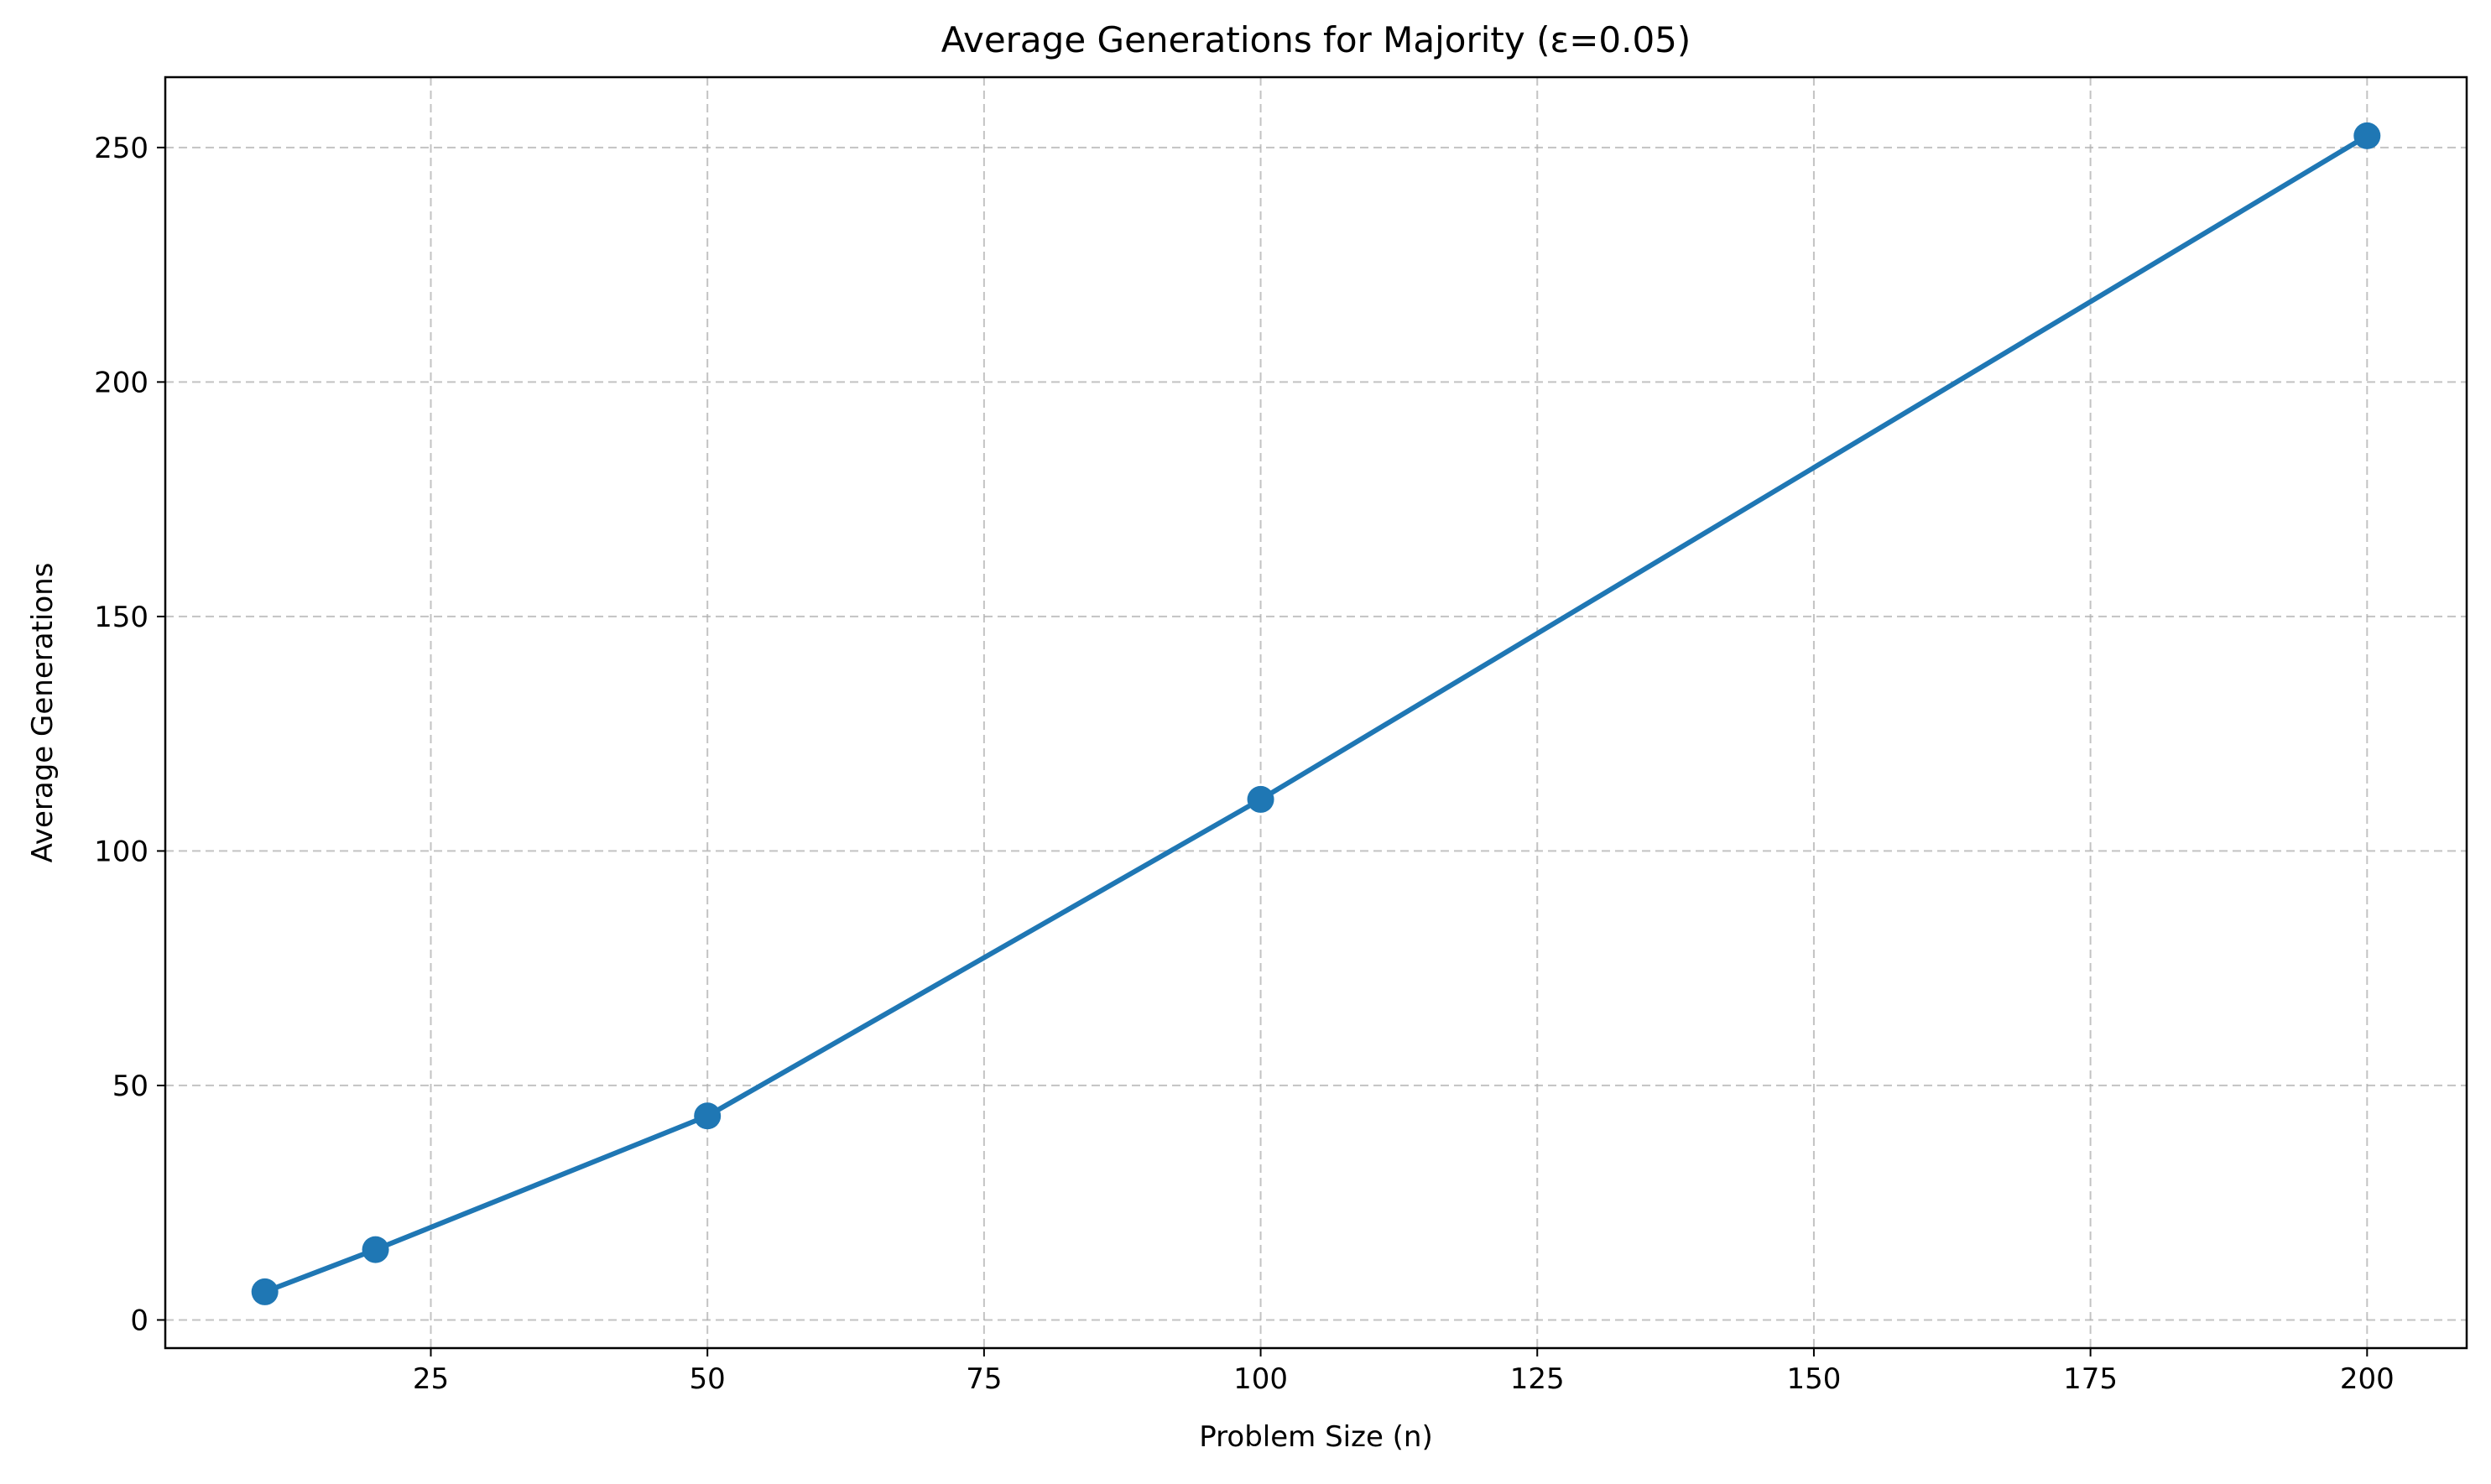 This screenshot has height=1484, width=2491. I want to click on x-tick-label: 100, so click(1261, 1379).